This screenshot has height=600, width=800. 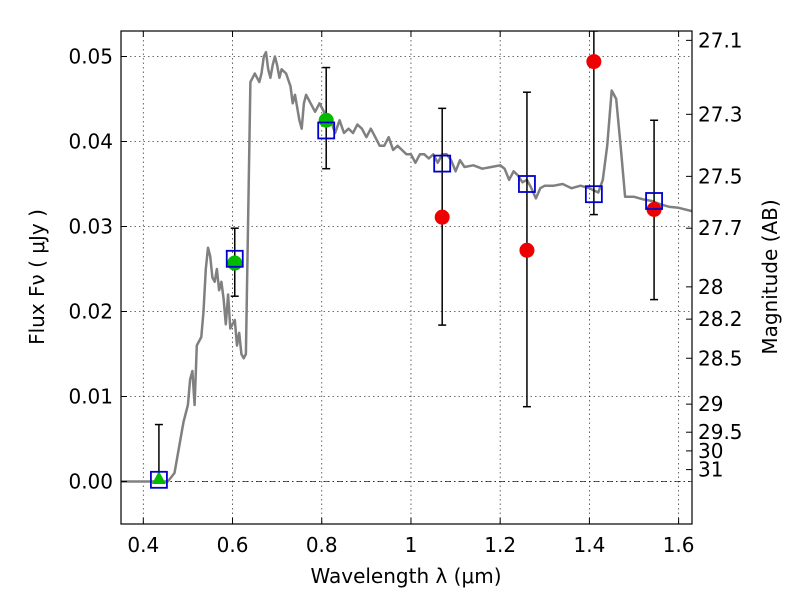 What do you see at coordinates (770, 276) in the screenshot?
I see `y2-axis-label: Magnitude (AB)` at bounding box center [770, 276].